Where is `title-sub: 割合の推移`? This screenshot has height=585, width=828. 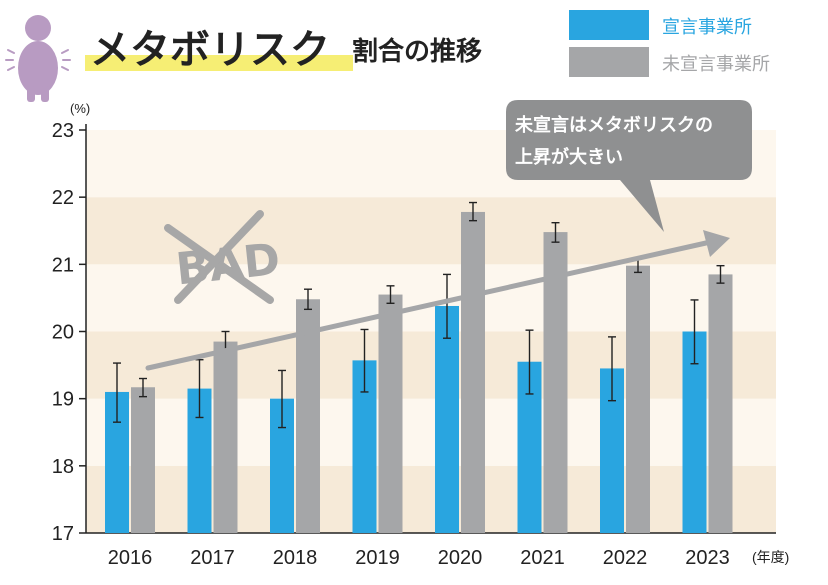
title-sub: 割合の推移 is located at coordinates (417, 51).